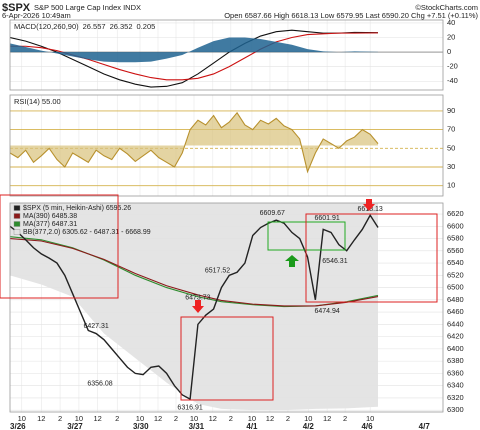  Describe the element at coordinates (18, 426) in the screenshot. I see `x-date-label: 3/26` at that location.